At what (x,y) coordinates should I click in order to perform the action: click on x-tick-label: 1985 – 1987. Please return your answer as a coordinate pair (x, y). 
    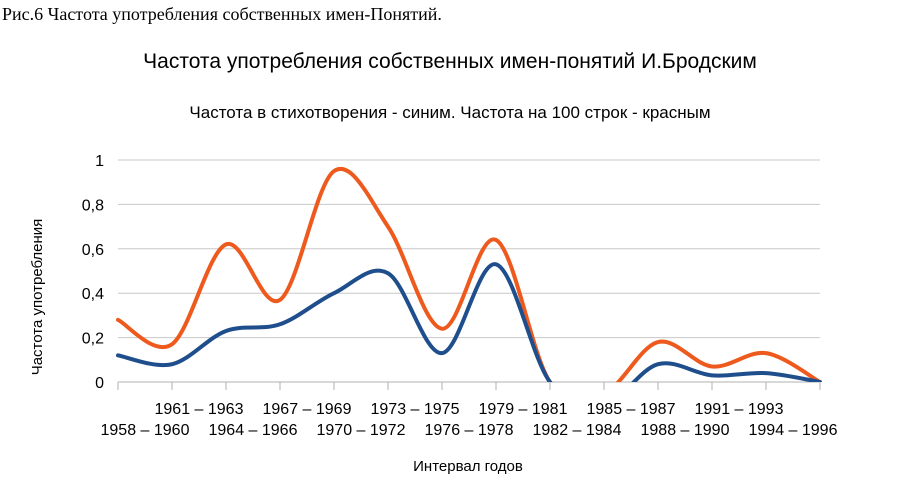
    Looking at the image, I should click on (631, 409).